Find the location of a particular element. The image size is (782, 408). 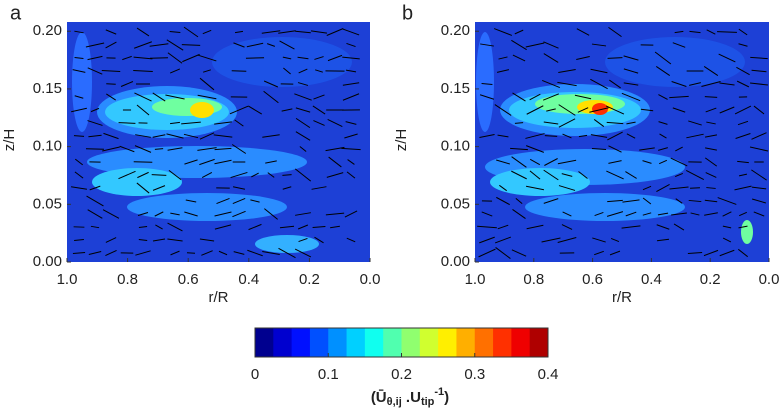

y-tick-label: 0.10 is located at coordinates (455, 146).